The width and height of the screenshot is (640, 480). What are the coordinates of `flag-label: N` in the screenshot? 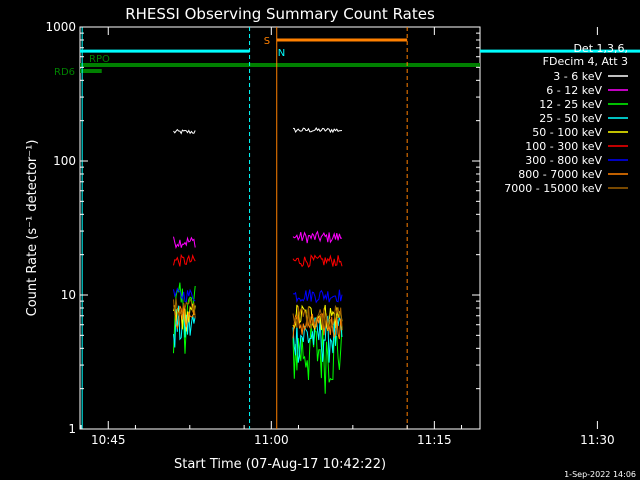 It's located at (281, 53).